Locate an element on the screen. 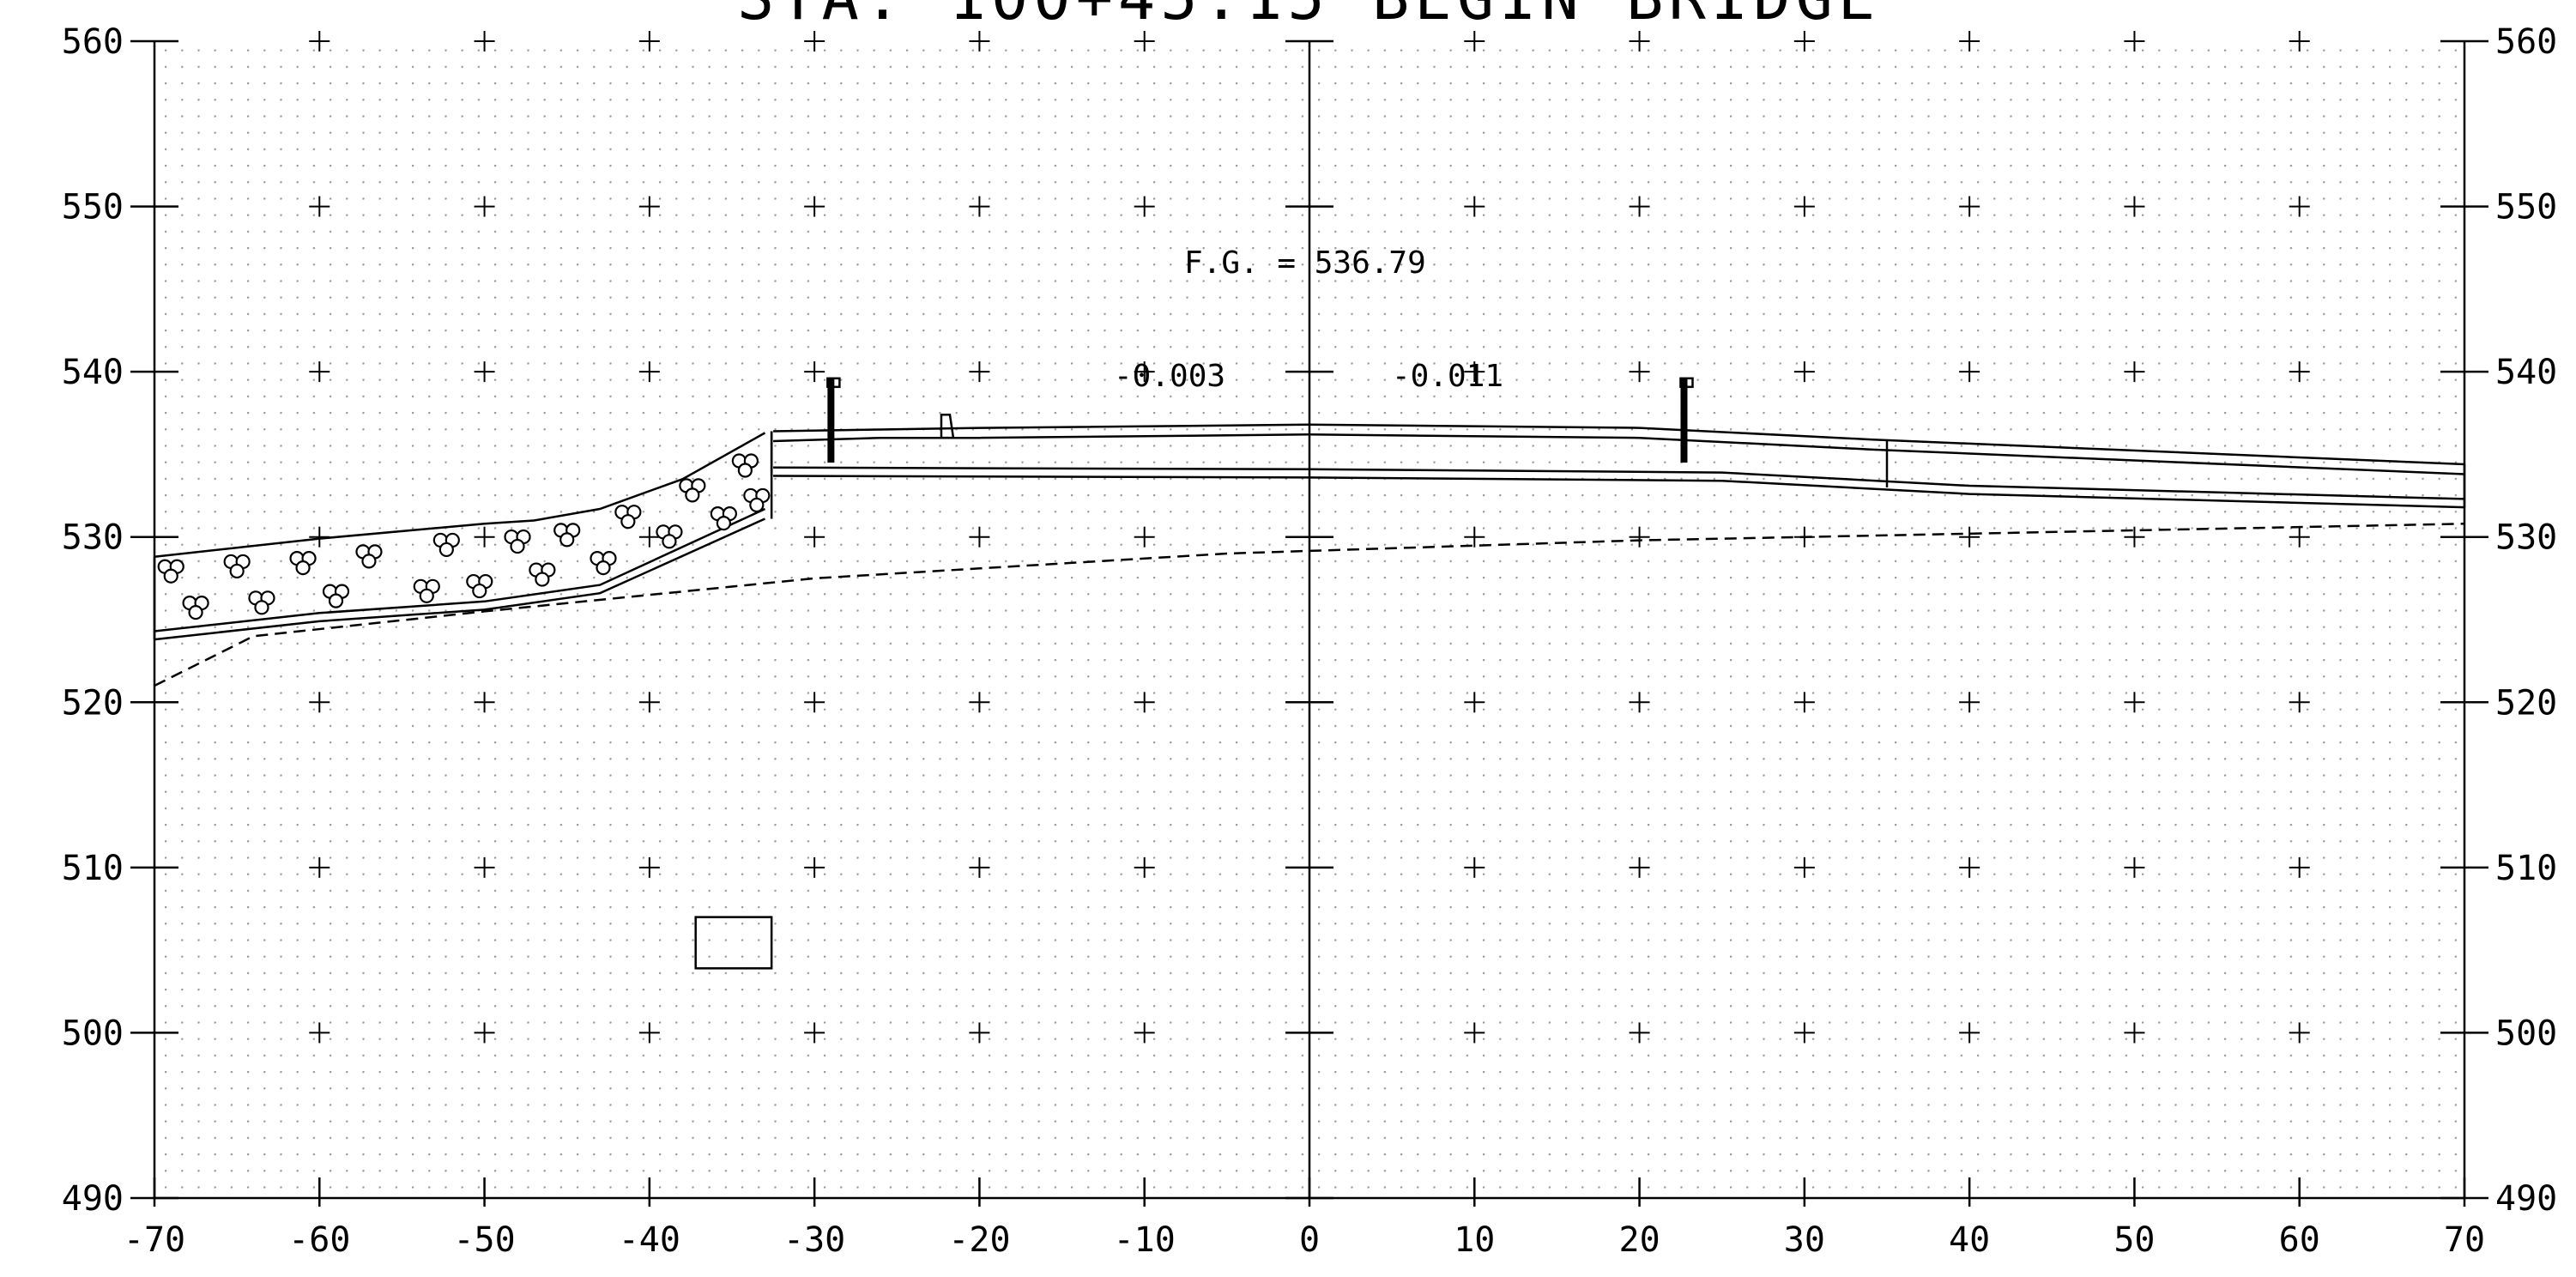 The width and height of the screenshot is (2576, 1277). x-tick-label: -20 is located at coordinates (979, 1240).